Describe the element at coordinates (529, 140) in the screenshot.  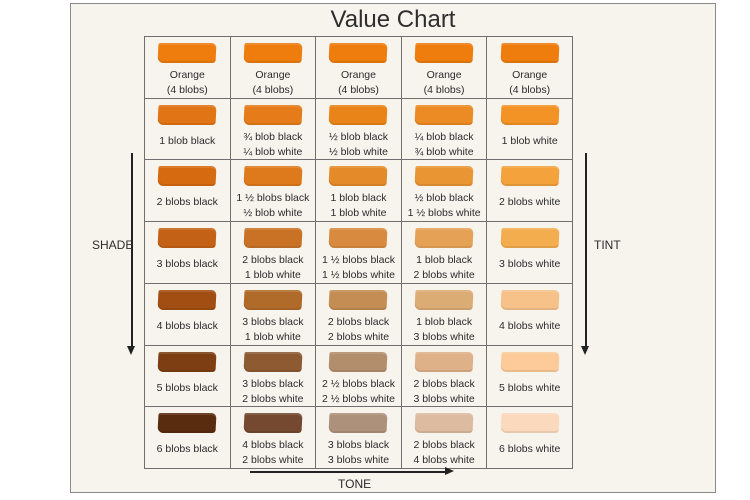
I see `mix-label: 1 blob white` at that location.